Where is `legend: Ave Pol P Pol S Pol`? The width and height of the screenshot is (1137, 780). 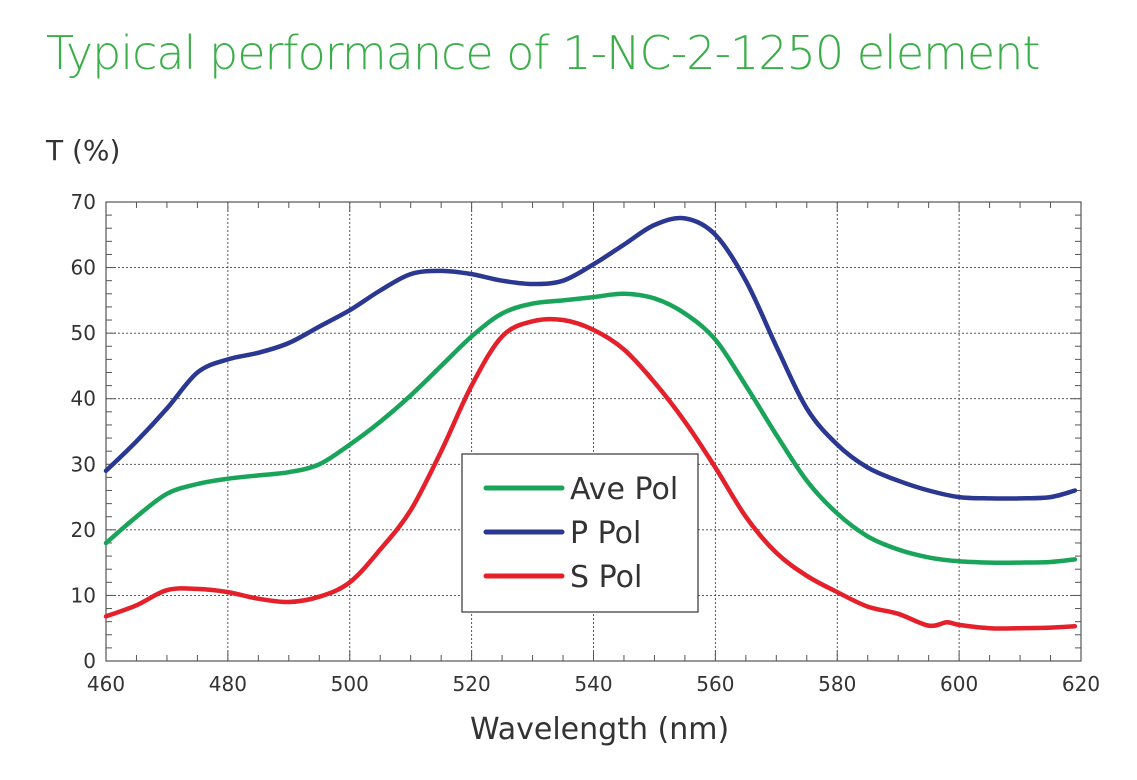
legend: Ave Pol P Pol S Pol is located at coordinates (580, 533).